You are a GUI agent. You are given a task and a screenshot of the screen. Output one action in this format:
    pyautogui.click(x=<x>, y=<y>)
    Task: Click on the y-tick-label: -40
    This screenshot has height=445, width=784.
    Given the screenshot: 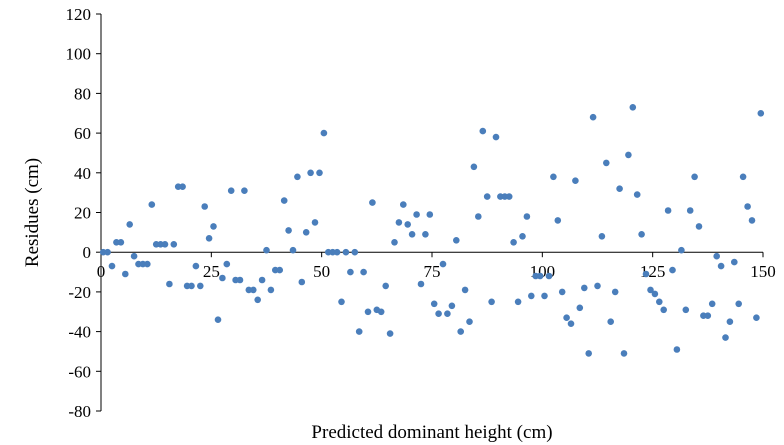 What is the action you would take?
    pyautogui.click(x=79, y=332)
    